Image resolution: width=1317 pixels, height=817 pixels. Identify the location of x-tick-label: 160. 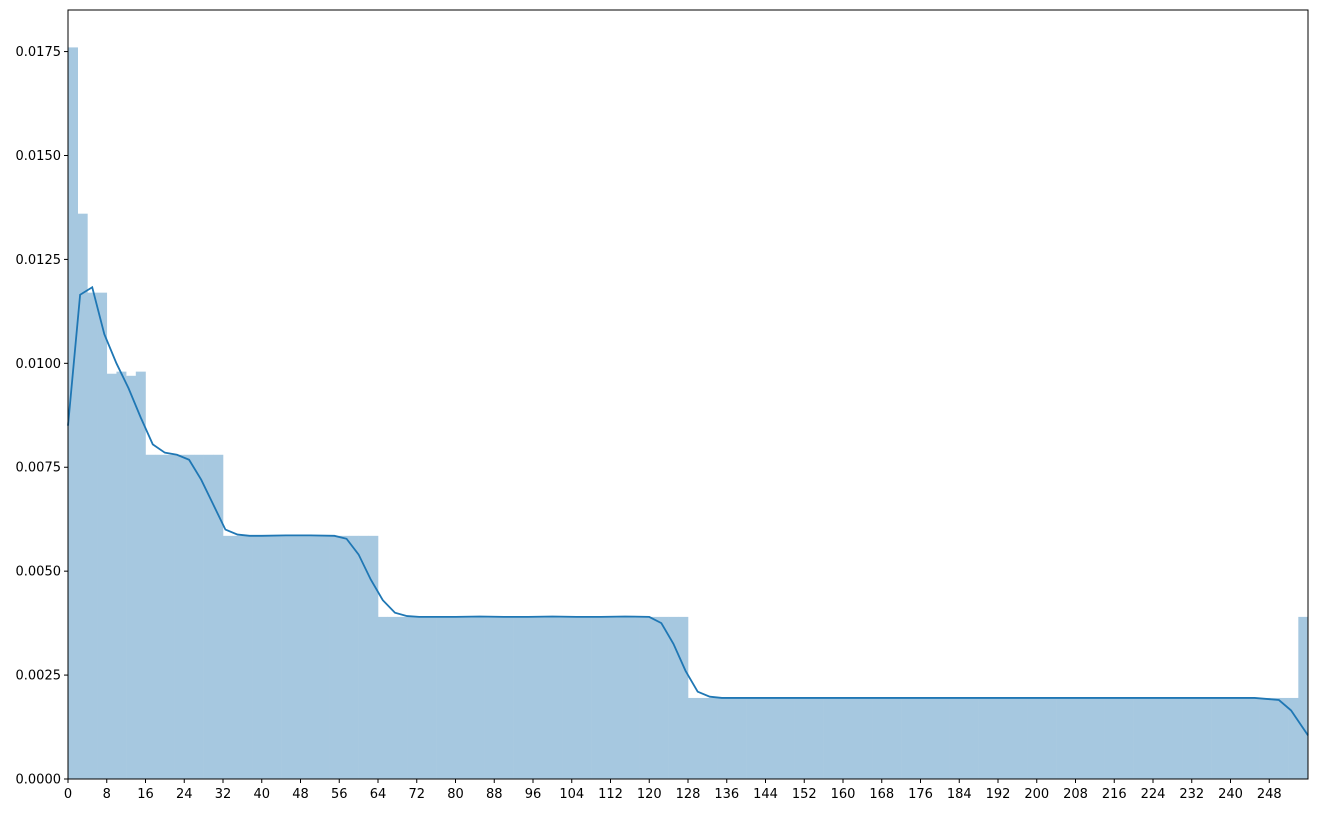
(843, 794).